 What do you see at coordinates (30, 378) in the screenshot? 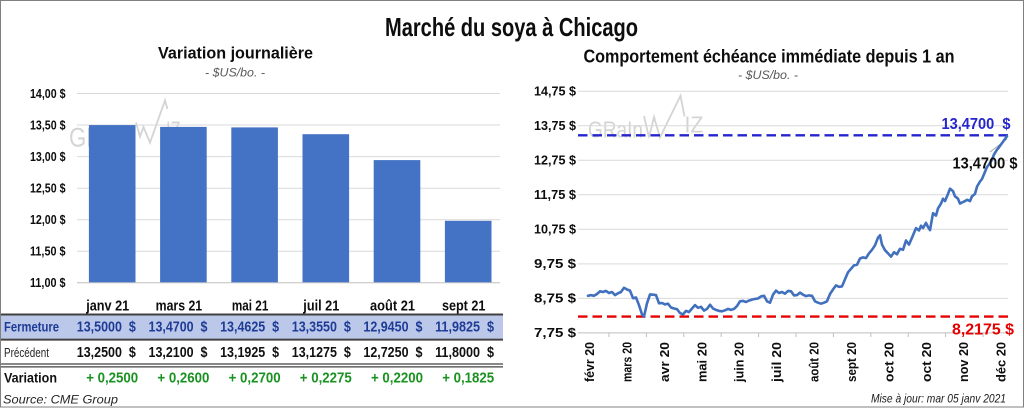
I see `svg-text: Variation` at bounding box center [30, 378].